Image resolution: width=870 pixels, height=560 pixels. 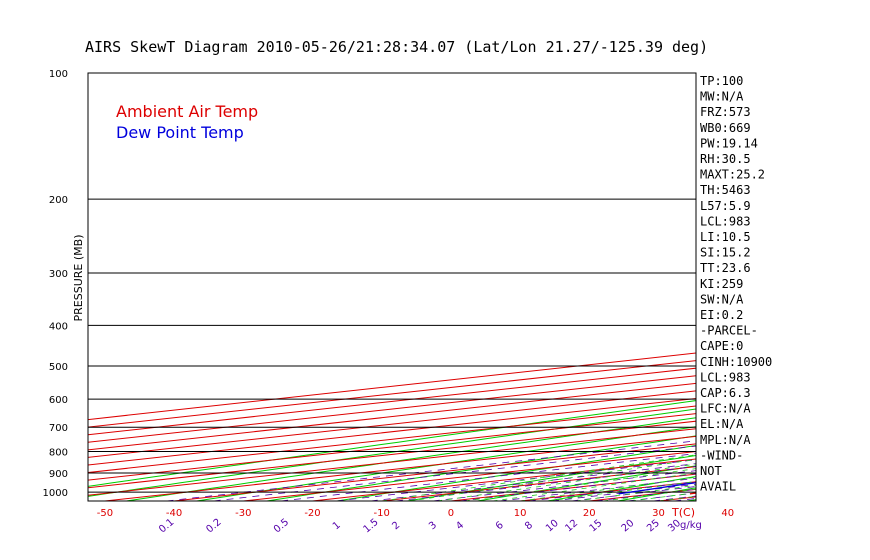 I want to click on bottom-temp-tick-labels: -50 -40 -30 -20 -10 0 10 20 30 40, so click(x=415, y=513).